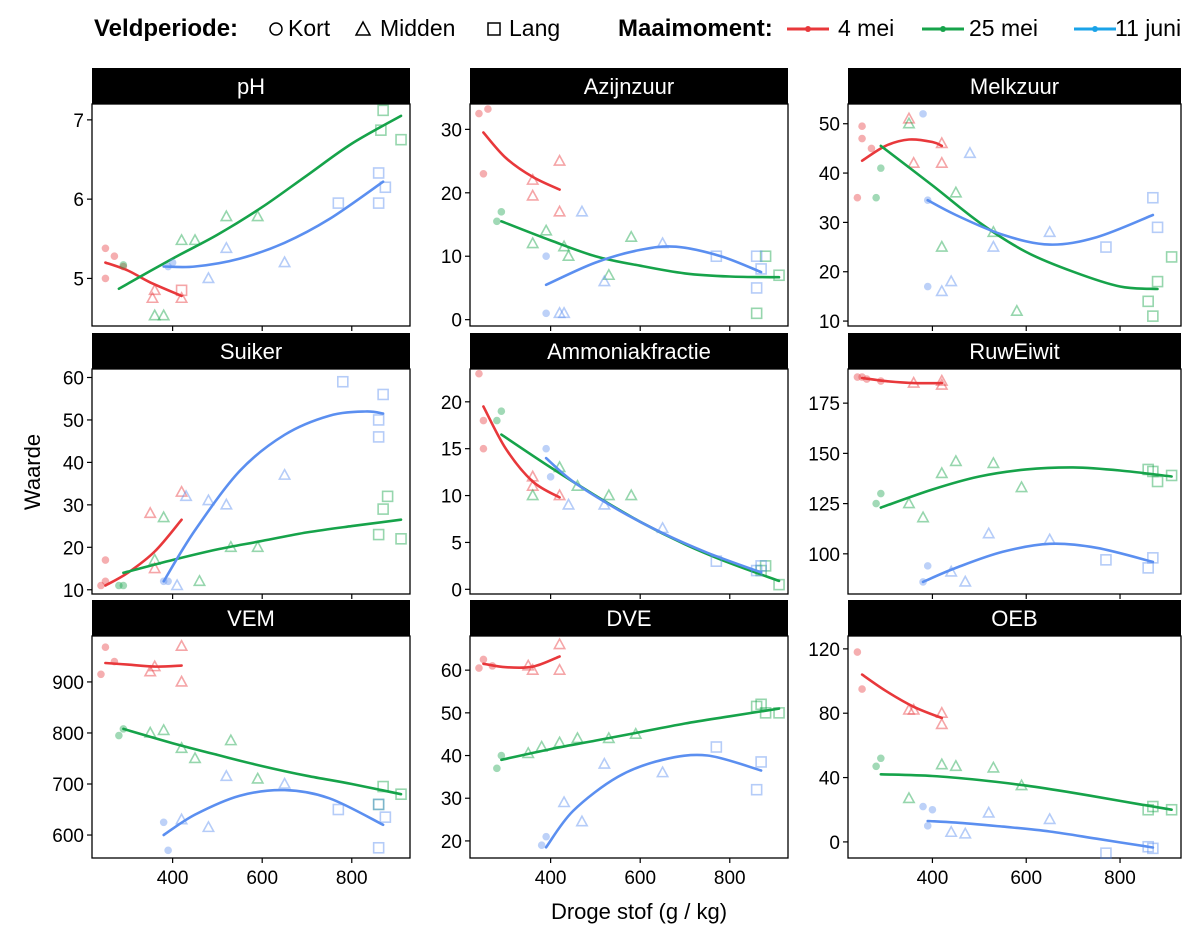  Describe the element at coordinates (943, 29) in the screenshot. I see `legend-maai-dot-25mei` at that location.